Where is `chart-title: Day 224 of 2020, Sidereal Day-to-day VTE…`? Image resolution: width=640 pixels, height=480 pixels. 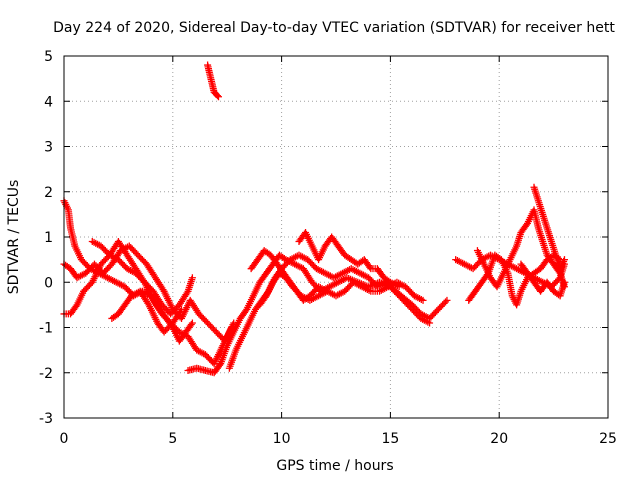
chart-title: Day 224 of 2020, Sidereal Day-to-day VTE… is located at coordinates (334, 28).